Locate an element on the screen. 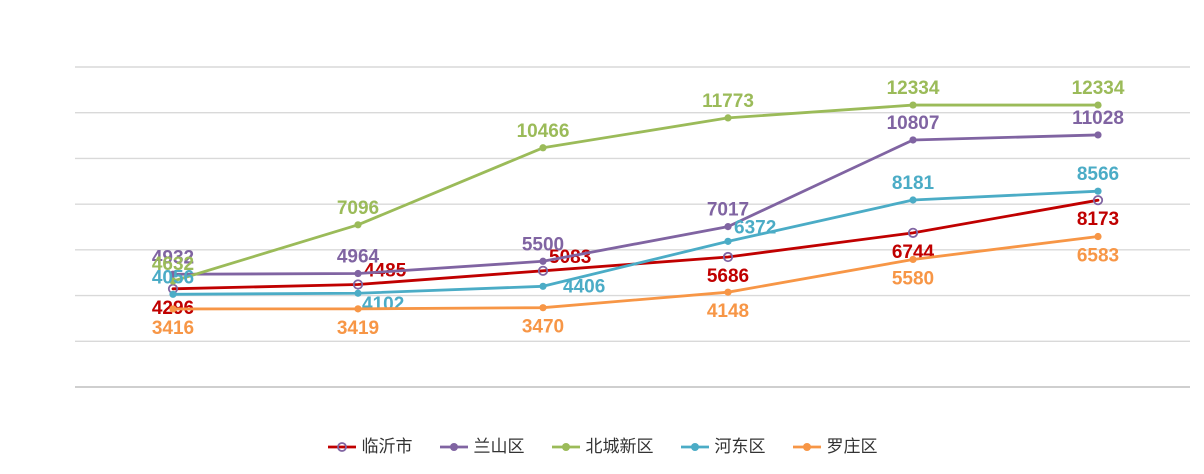  data-label-linyi-city: 5686 is located at coordinates (728, 276).